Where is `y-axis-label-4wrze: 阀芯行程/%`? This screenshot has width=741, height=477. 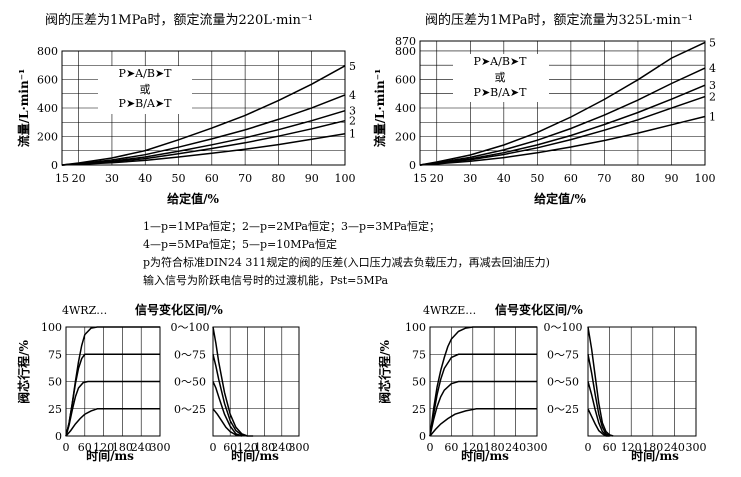
y-axis-label-4wrze: 阀芯行程/% is located at coordinates (384, 372).